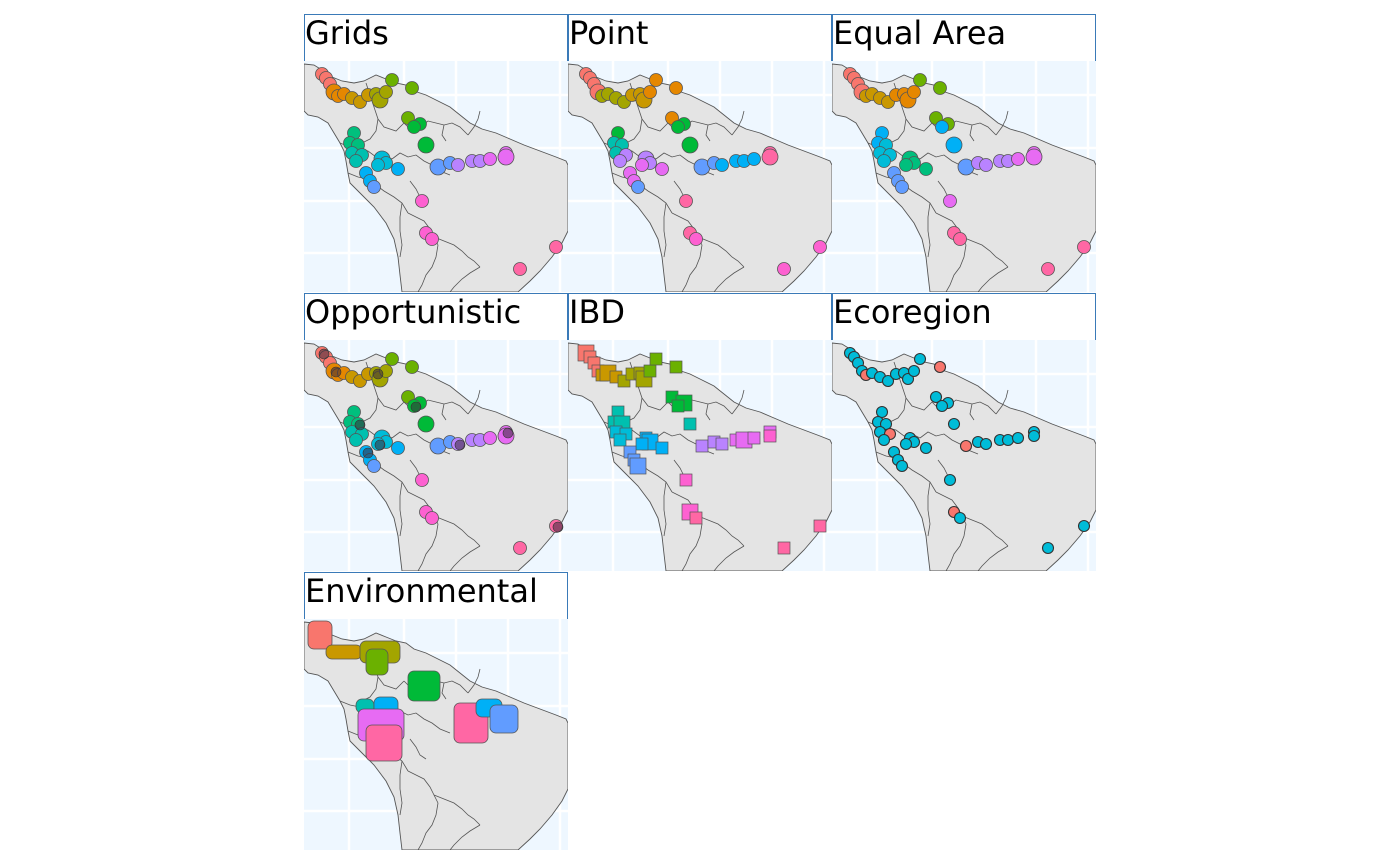 This screenshot has height=865, width=1400. What do you see at coordinates (700, 153) in the screenshot?
I see `facet-panel-point: Point` at bounding box center [700, 153].